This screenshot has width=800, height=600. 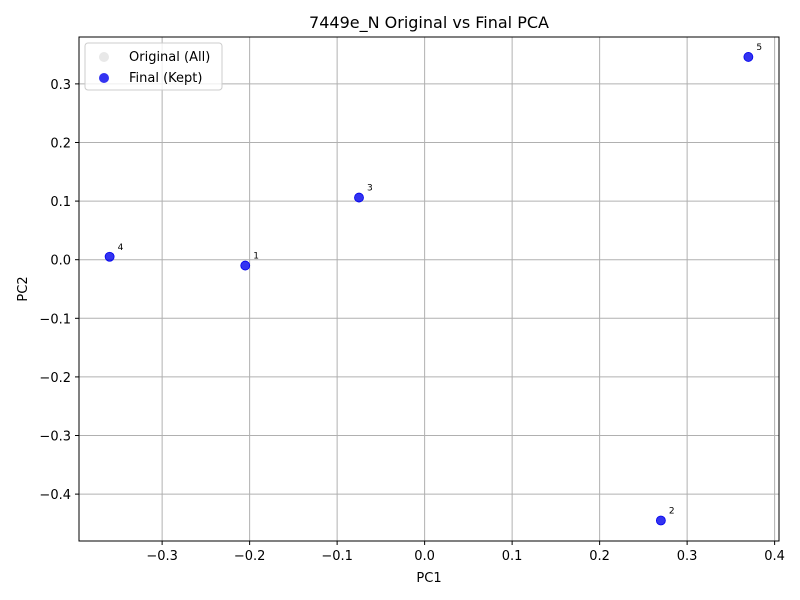 I want to click on x-tick-label: −0.2, so click(x=250, y=556).